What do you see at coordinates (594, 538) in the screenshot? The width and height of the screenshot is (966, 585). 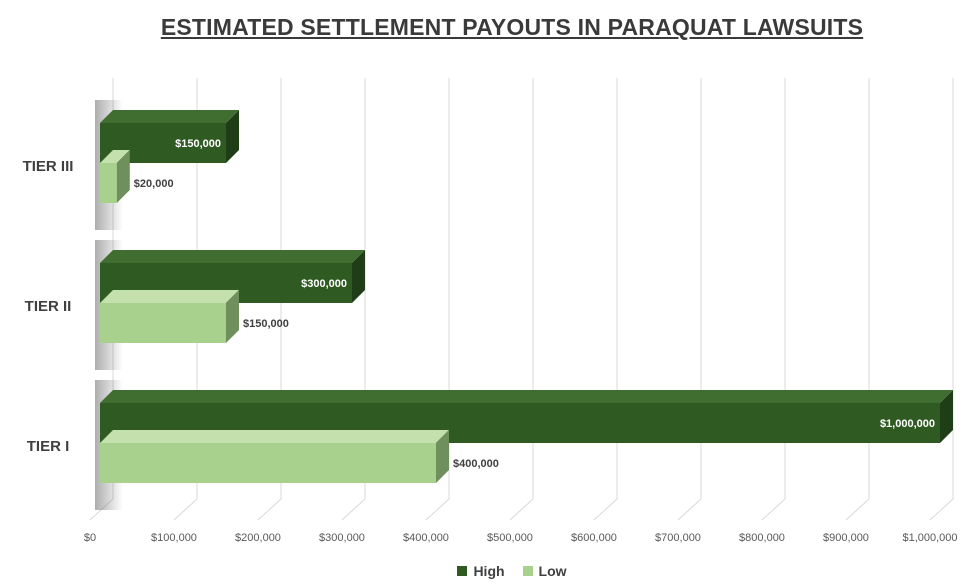 I see `x-tick-label: $600,000` at bounding box center [594, 538].